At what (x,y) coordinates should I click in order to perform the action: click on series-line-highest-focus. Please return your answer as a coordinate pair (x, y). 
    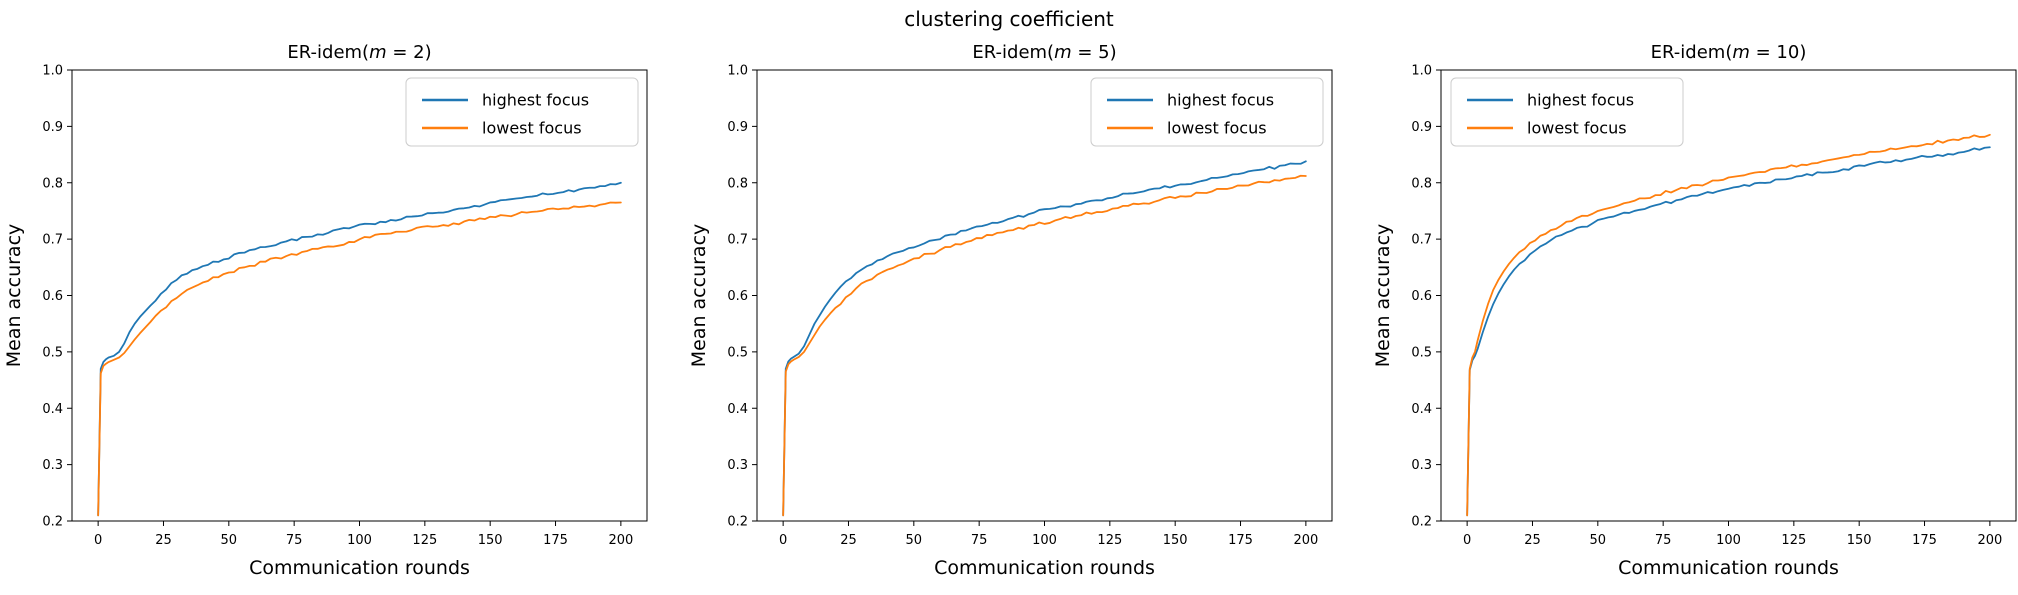
    Looking at the image, I should click on (359, 349).